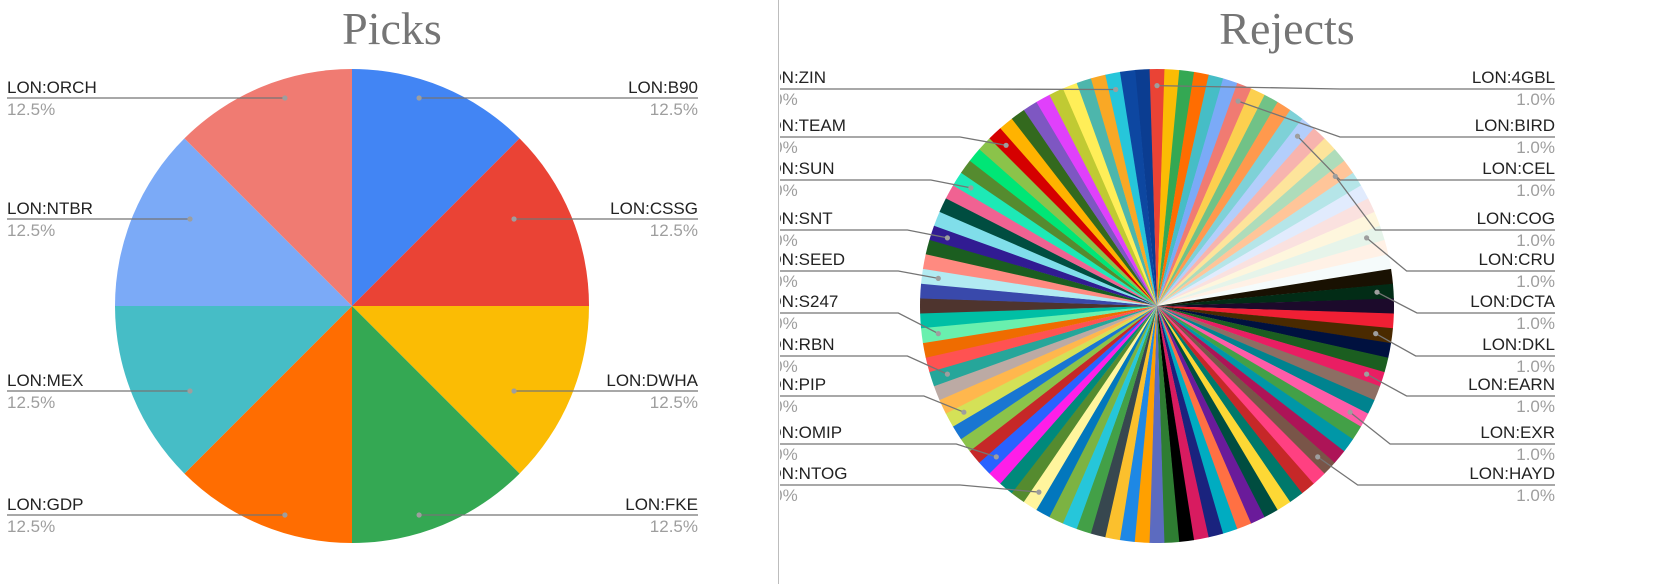 This screenshot has width=1670, height=584. What do you see at coordinates (654, 208) in the screenshot?
I see `picks-slice-label: LON:CSSG` at bounding box center [654, 208].